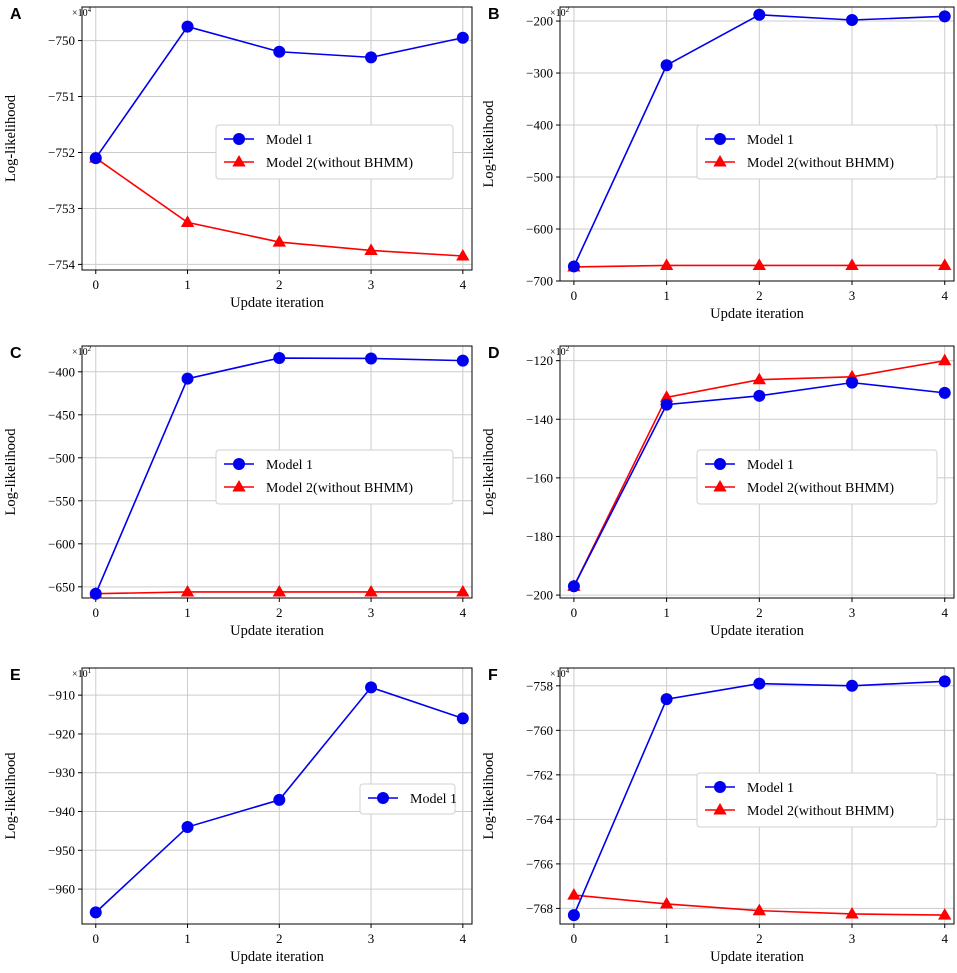 This screenshot has width=957, height=973. What do you see at coordinates (568, 349) in the screenshot?
I see `y-multiplier-exponent: 2` at bounding box center [568, 349].